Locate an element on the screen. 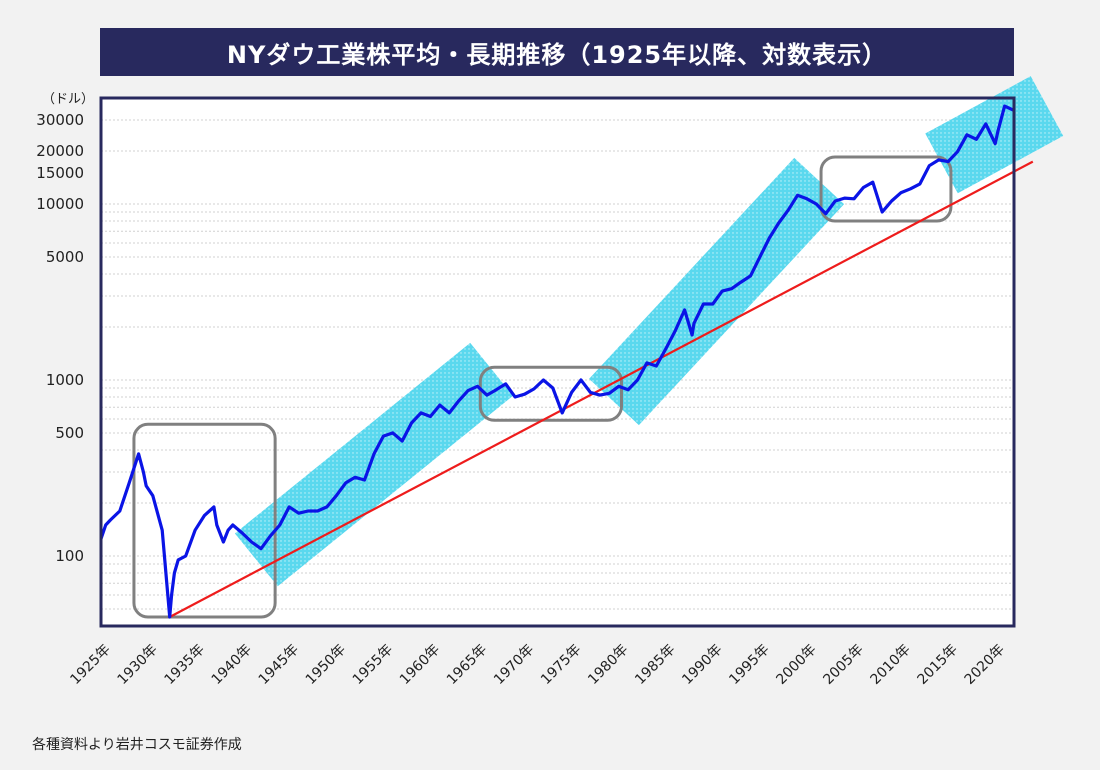  x-tick-label: 2005年 is located at coordinates (843, 665).